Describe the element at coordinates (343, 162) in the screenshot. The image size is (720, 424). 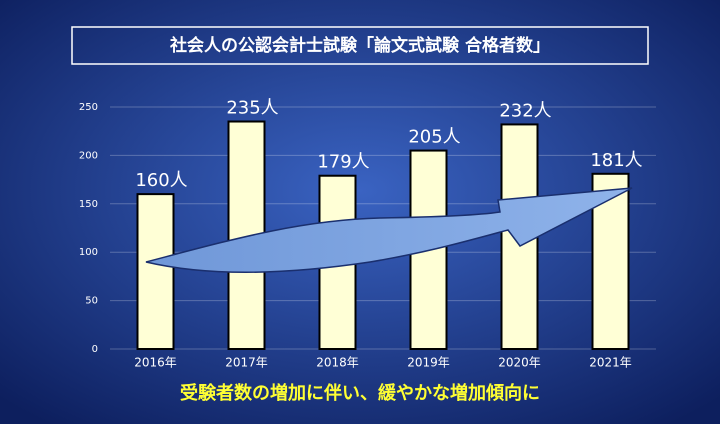
I see `value-label: 179人` at that location.